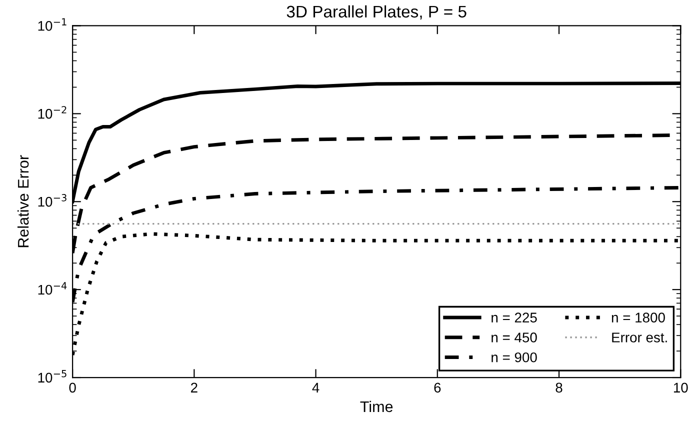 The height and width of the screenshot is (429, 691). What do you see at coordinates (376, 406) in the screenshot?
I see `x-axis-title: Time` at bounding box center [376, 406].